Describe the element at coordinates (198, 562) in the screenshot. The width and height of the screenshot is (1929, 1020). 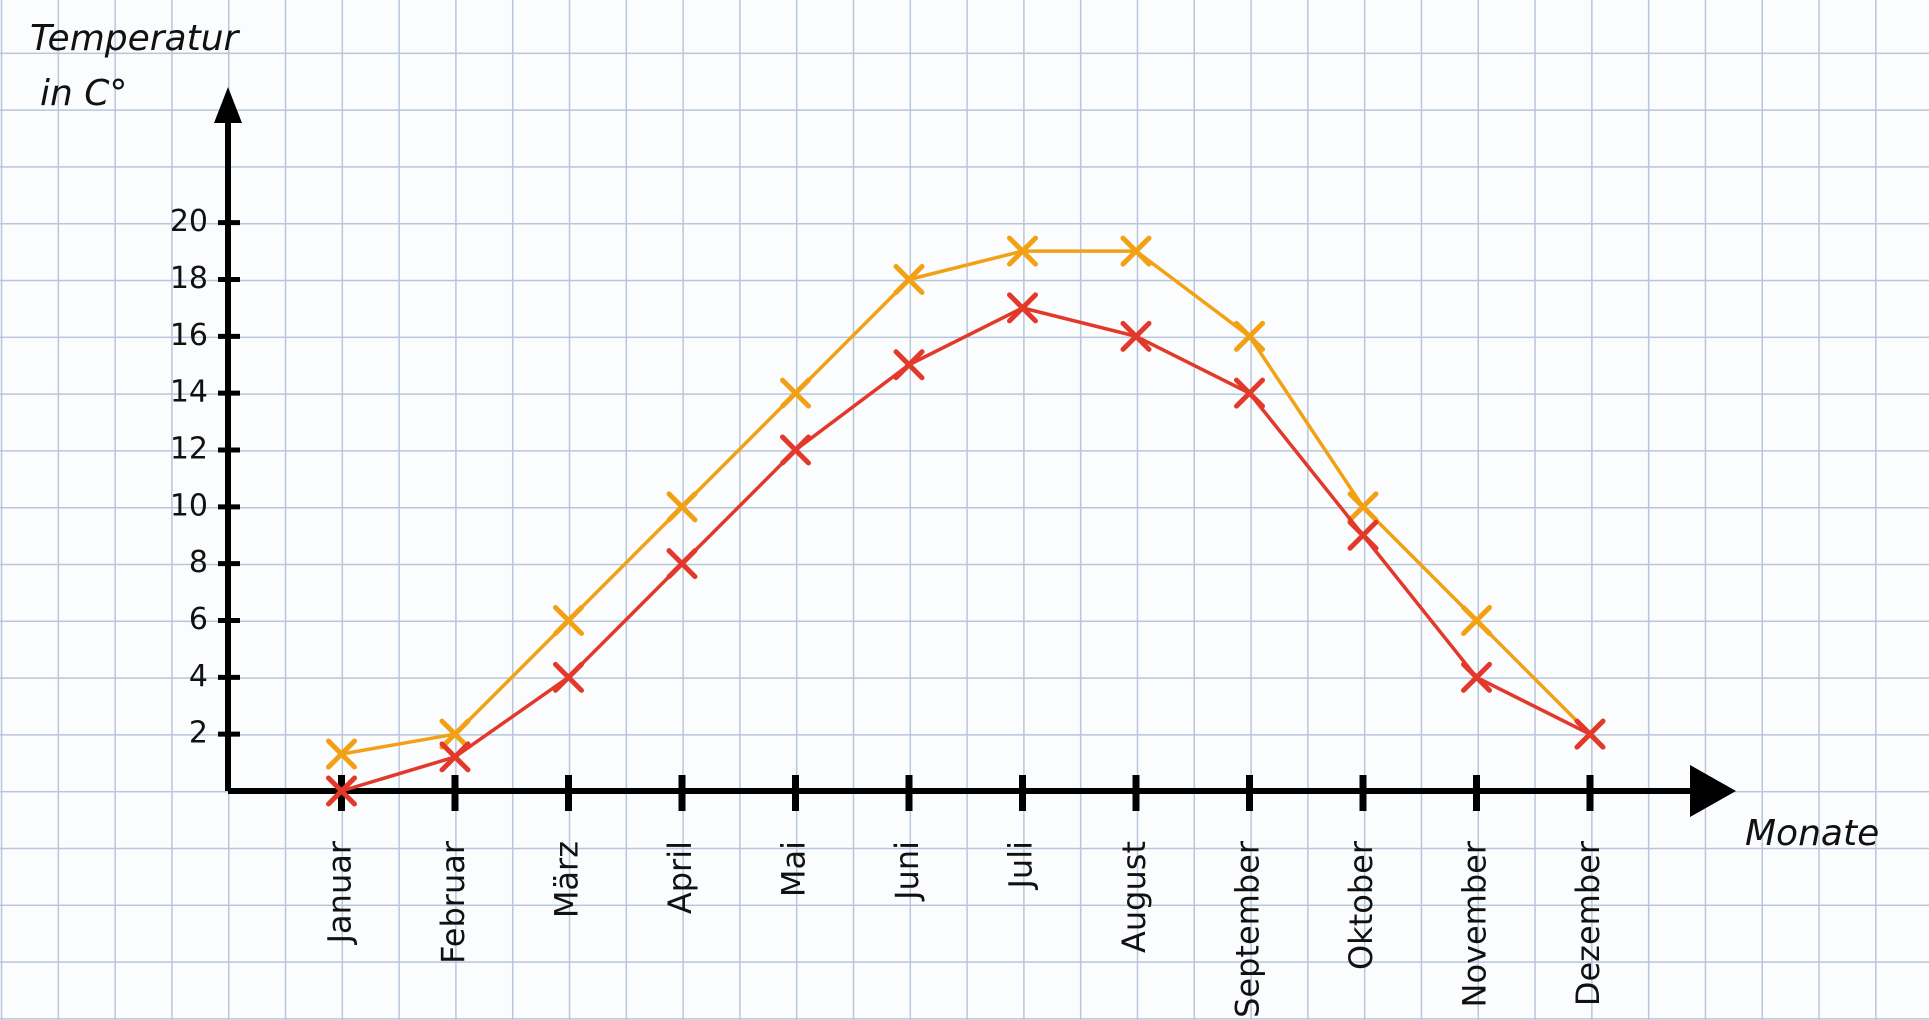
I see `y-tick-label: 8` at that location.